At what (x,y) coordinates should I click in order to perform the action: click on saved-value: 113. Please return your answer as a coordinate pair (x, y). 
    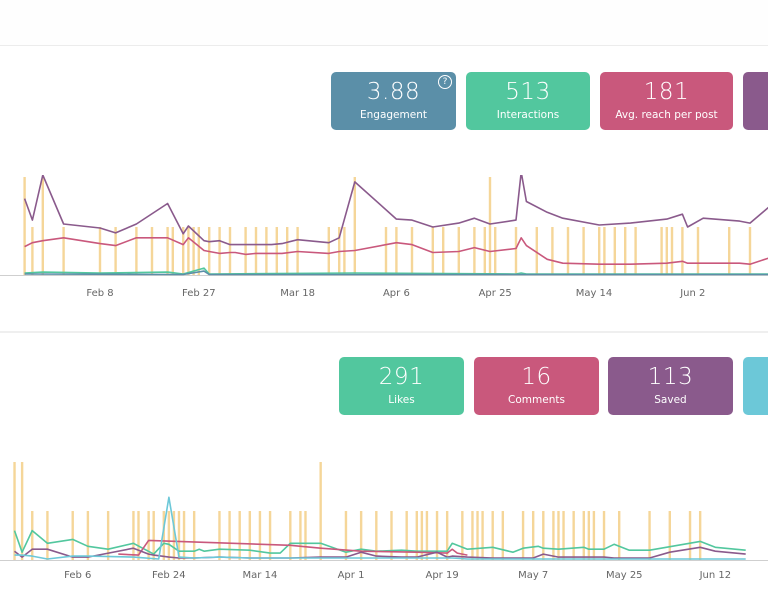
    Looking at the image, I should click on (670, 377).